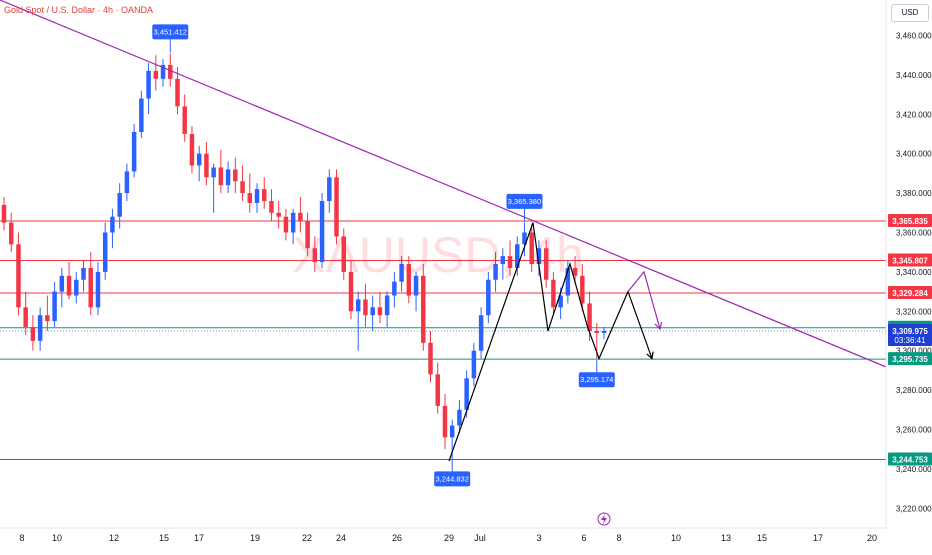  What do you see at coordinates (872, 538) in the screenshot?
I see `x-tick-label: 20` at bounding box center [872, 538].